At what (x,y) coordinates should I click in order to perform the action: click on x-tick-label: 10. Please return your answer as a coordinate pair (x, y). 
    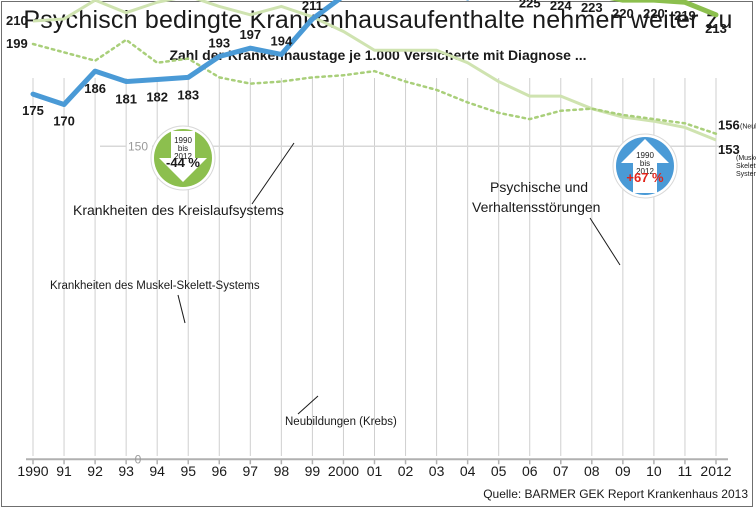
    Looking at the image, I should click on (654, 471).